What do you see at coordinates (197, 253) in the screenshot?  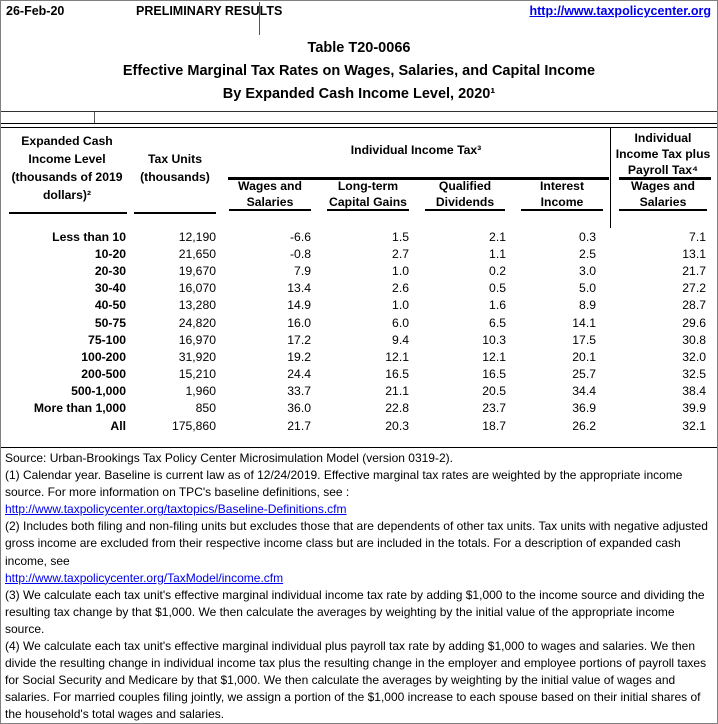 I see `value-cell: 21,650` at bounding box center [197, 253].